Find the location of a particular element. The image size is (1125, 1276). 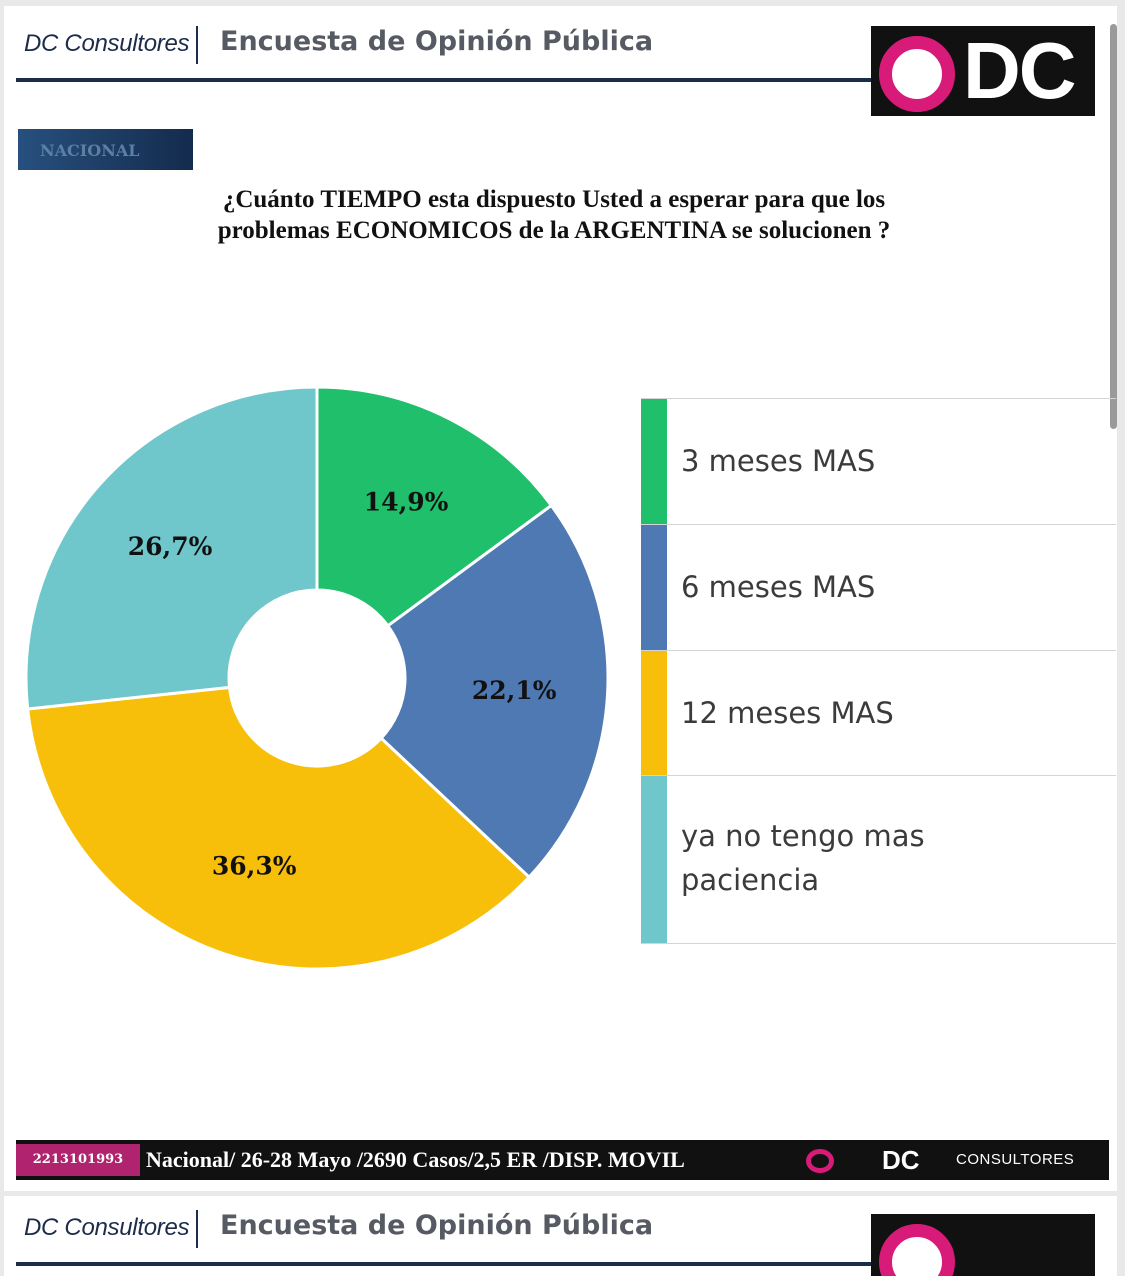

scope-tag: NACIONAL is located at coordinates (105, 149).